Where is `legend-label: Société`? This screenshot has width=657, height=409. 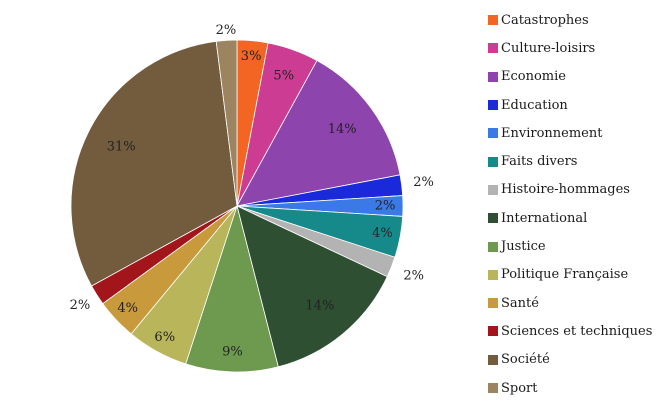
legend-label: Société is located at coordinates (525, 360).